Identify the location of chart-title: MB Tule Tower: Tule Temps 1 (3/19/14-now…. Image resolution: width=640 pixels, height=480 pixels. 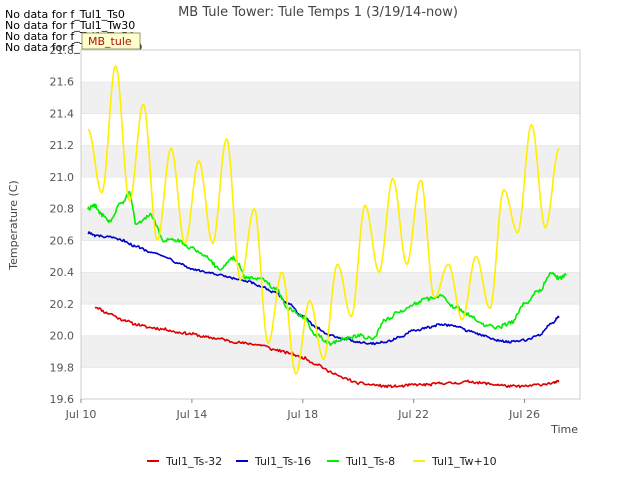
(318, 12).